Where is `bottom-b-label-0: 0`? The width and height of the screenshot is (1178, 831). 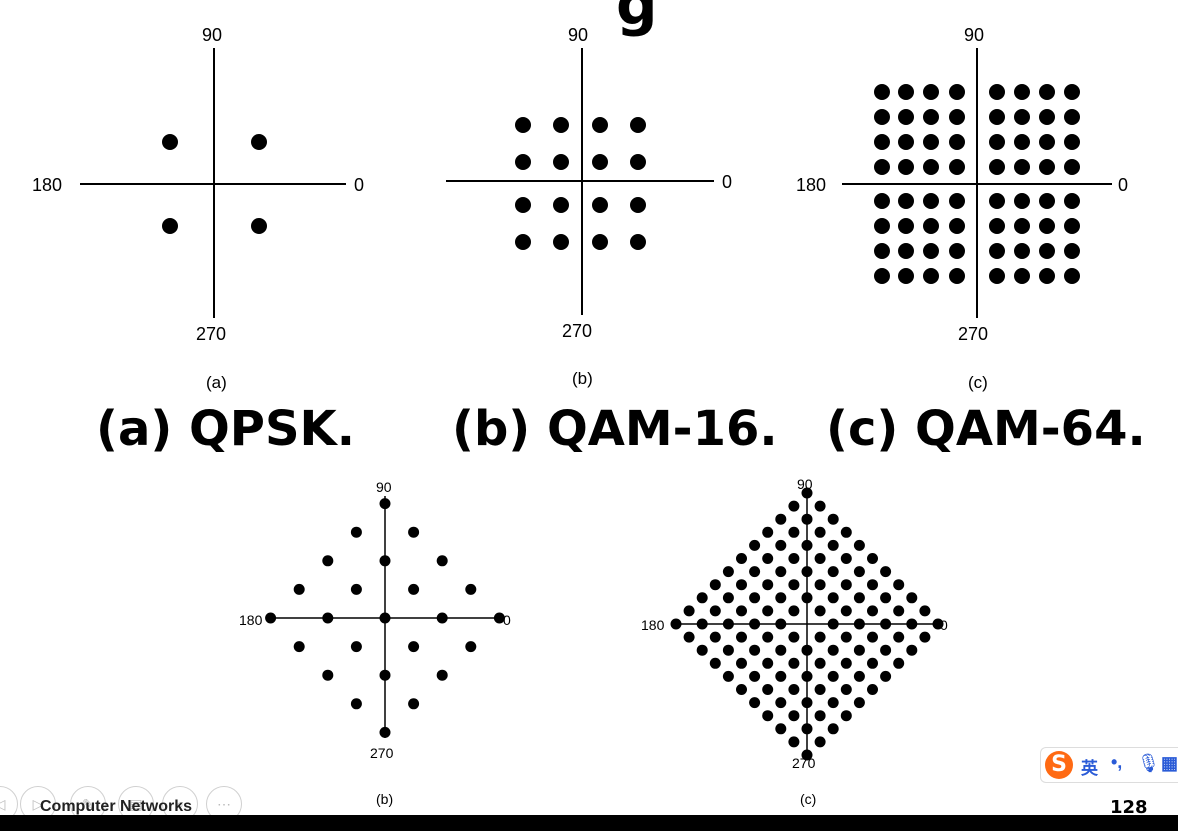
bottom-b-label-0: 0 is located at coordinates (507, 620).